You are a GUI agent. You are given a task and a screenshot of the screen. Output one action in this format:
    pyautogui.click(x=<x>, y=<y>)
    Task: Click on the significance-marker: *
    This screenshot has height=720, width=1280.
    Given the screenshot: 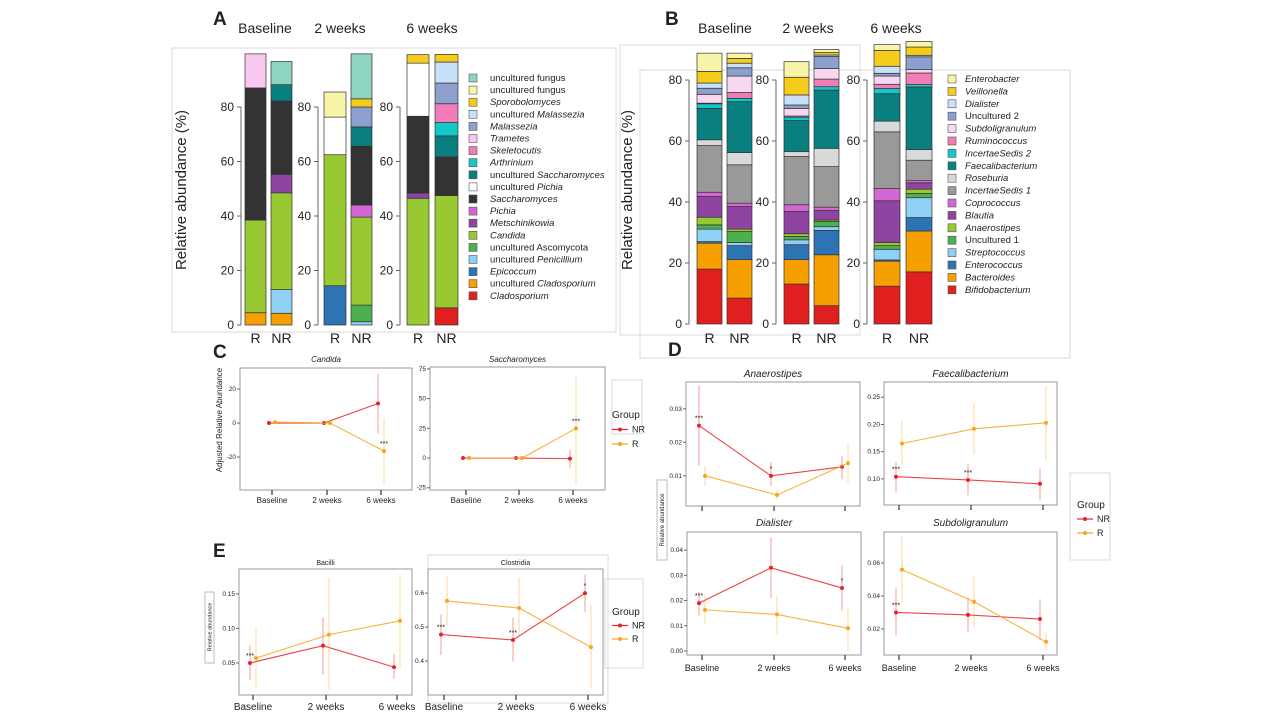 What is the action you would take?
    pyautogui.click(x=771, y=469)
    